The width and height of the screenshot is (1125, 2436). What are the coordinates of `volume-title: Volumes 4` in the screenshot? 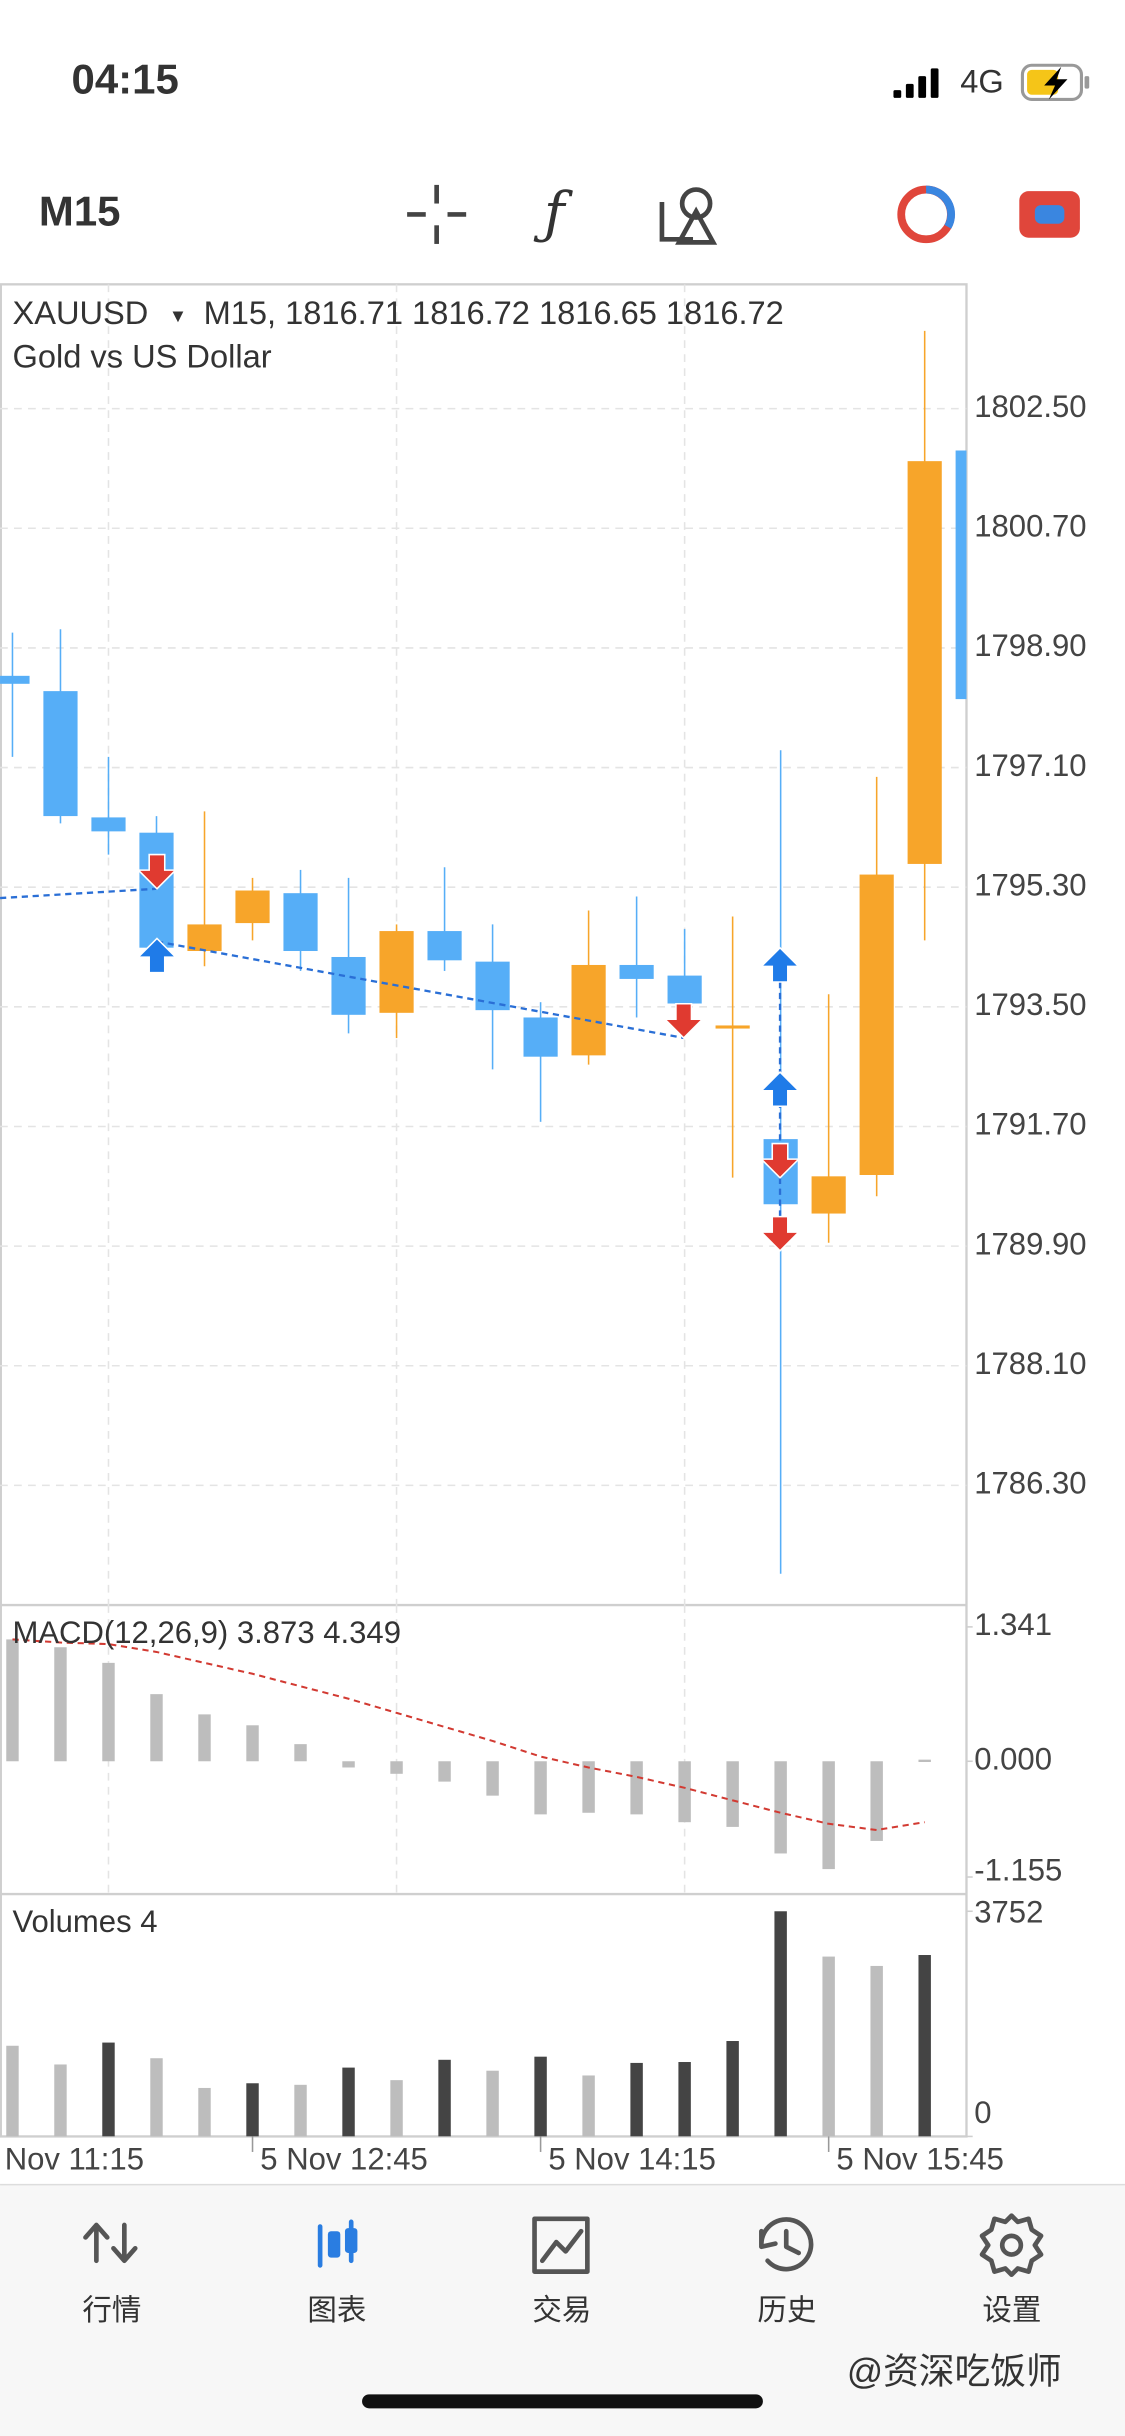 It's located at (84, 1921).